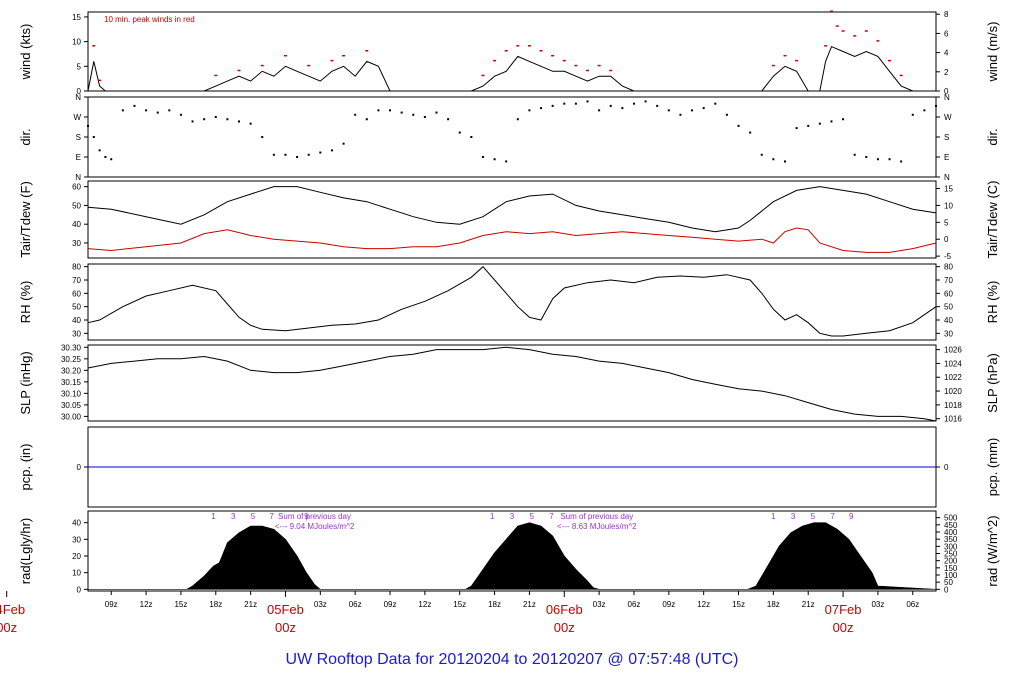 This screenshot has height=700, width=1024. I want to click on panel-wind-frame, so click(512, 51).